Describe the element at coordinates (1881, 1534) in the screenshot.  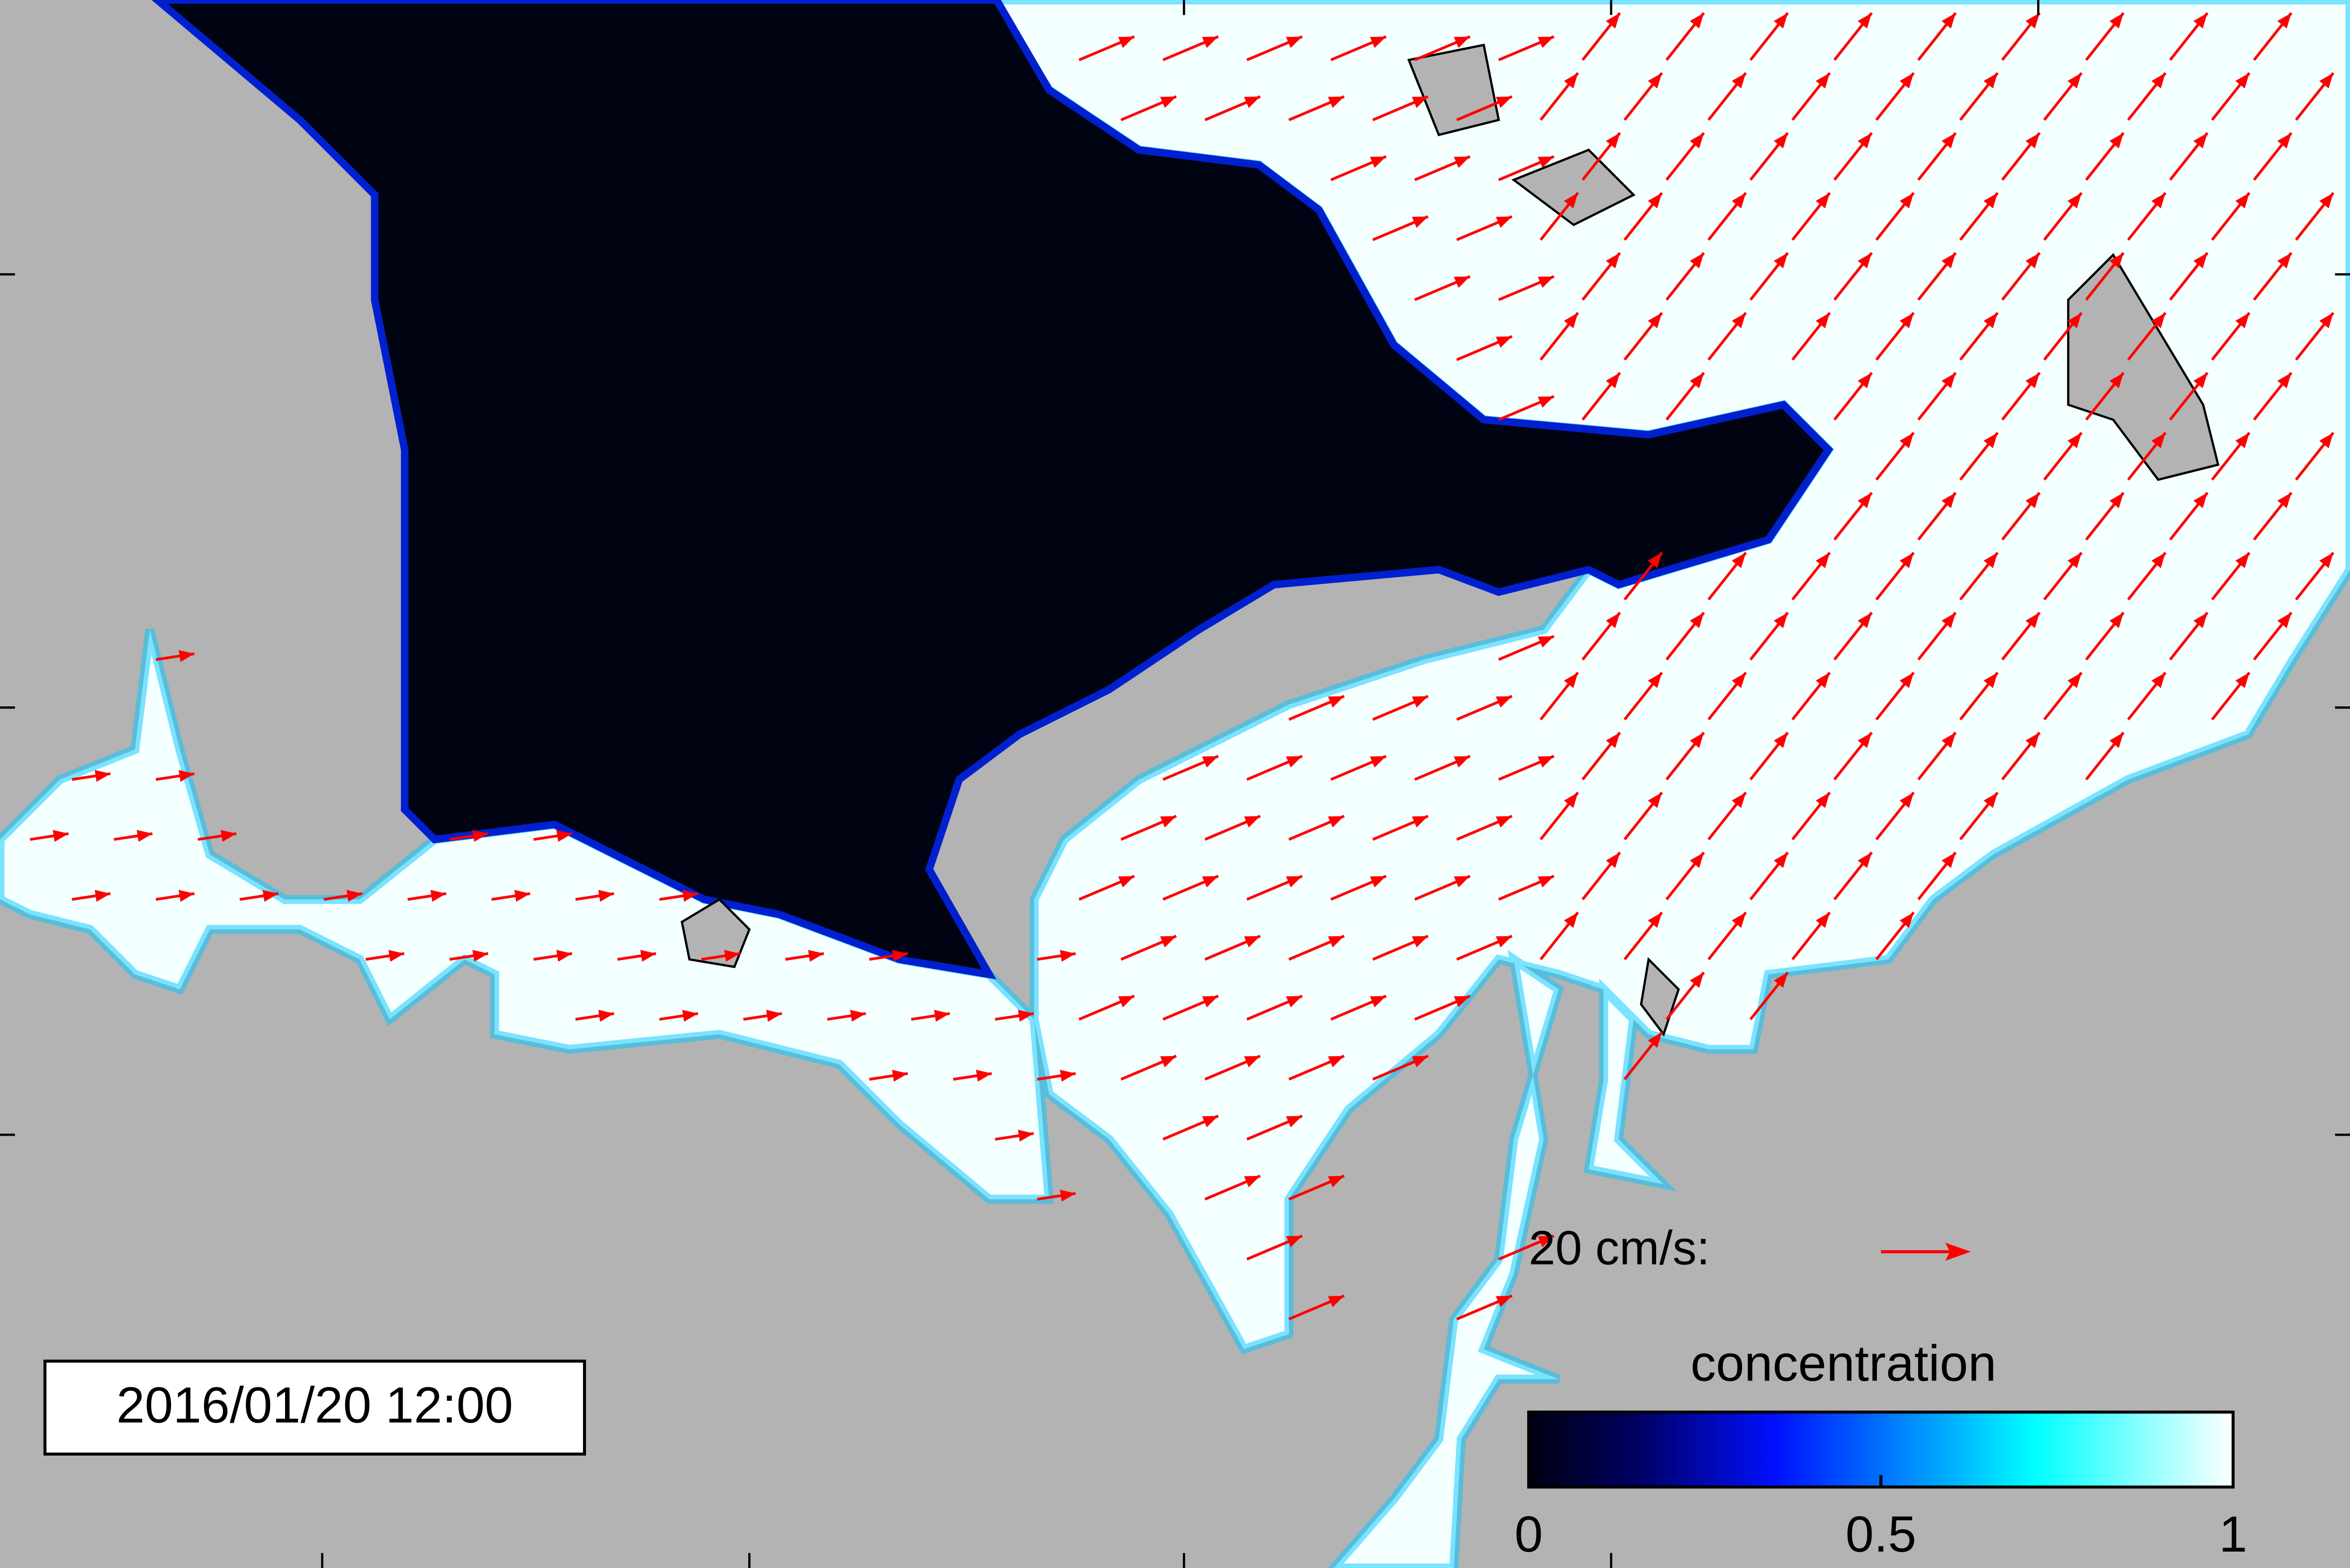
I see `colorbar-tick-label: 0.5` at that location.